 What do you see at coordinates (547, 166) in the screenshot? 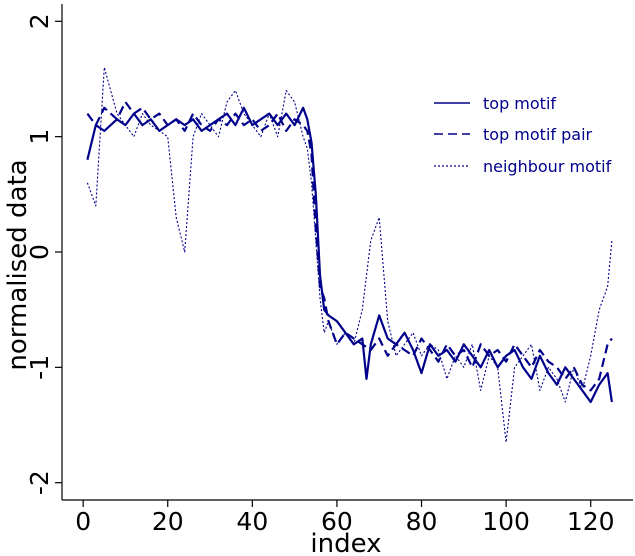
I see `legend-label-neighbour-motif: neighbour motif` at bounding box center [547, 166].